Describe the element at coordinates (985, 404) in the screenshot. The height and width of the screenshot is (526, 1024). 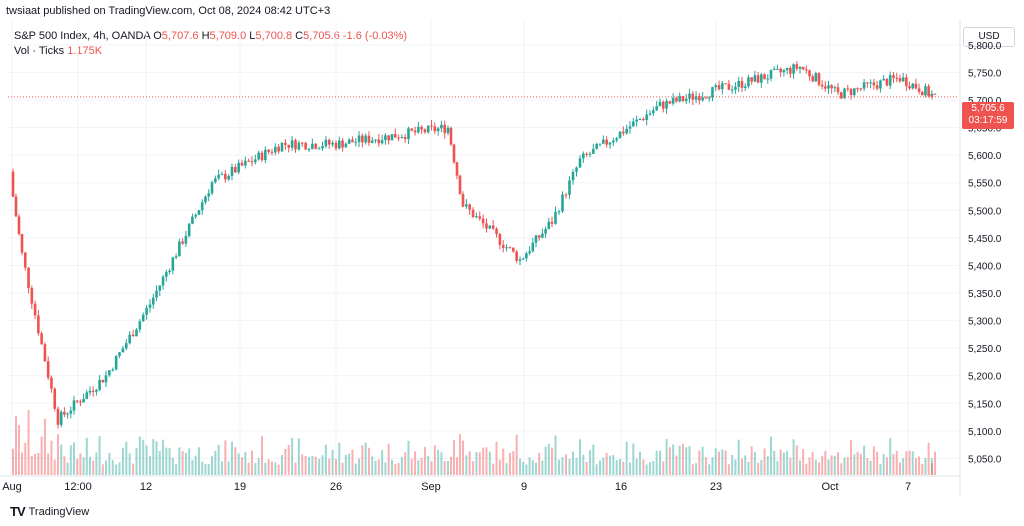
I see `y-tick-label: 5,150.0` at that location.